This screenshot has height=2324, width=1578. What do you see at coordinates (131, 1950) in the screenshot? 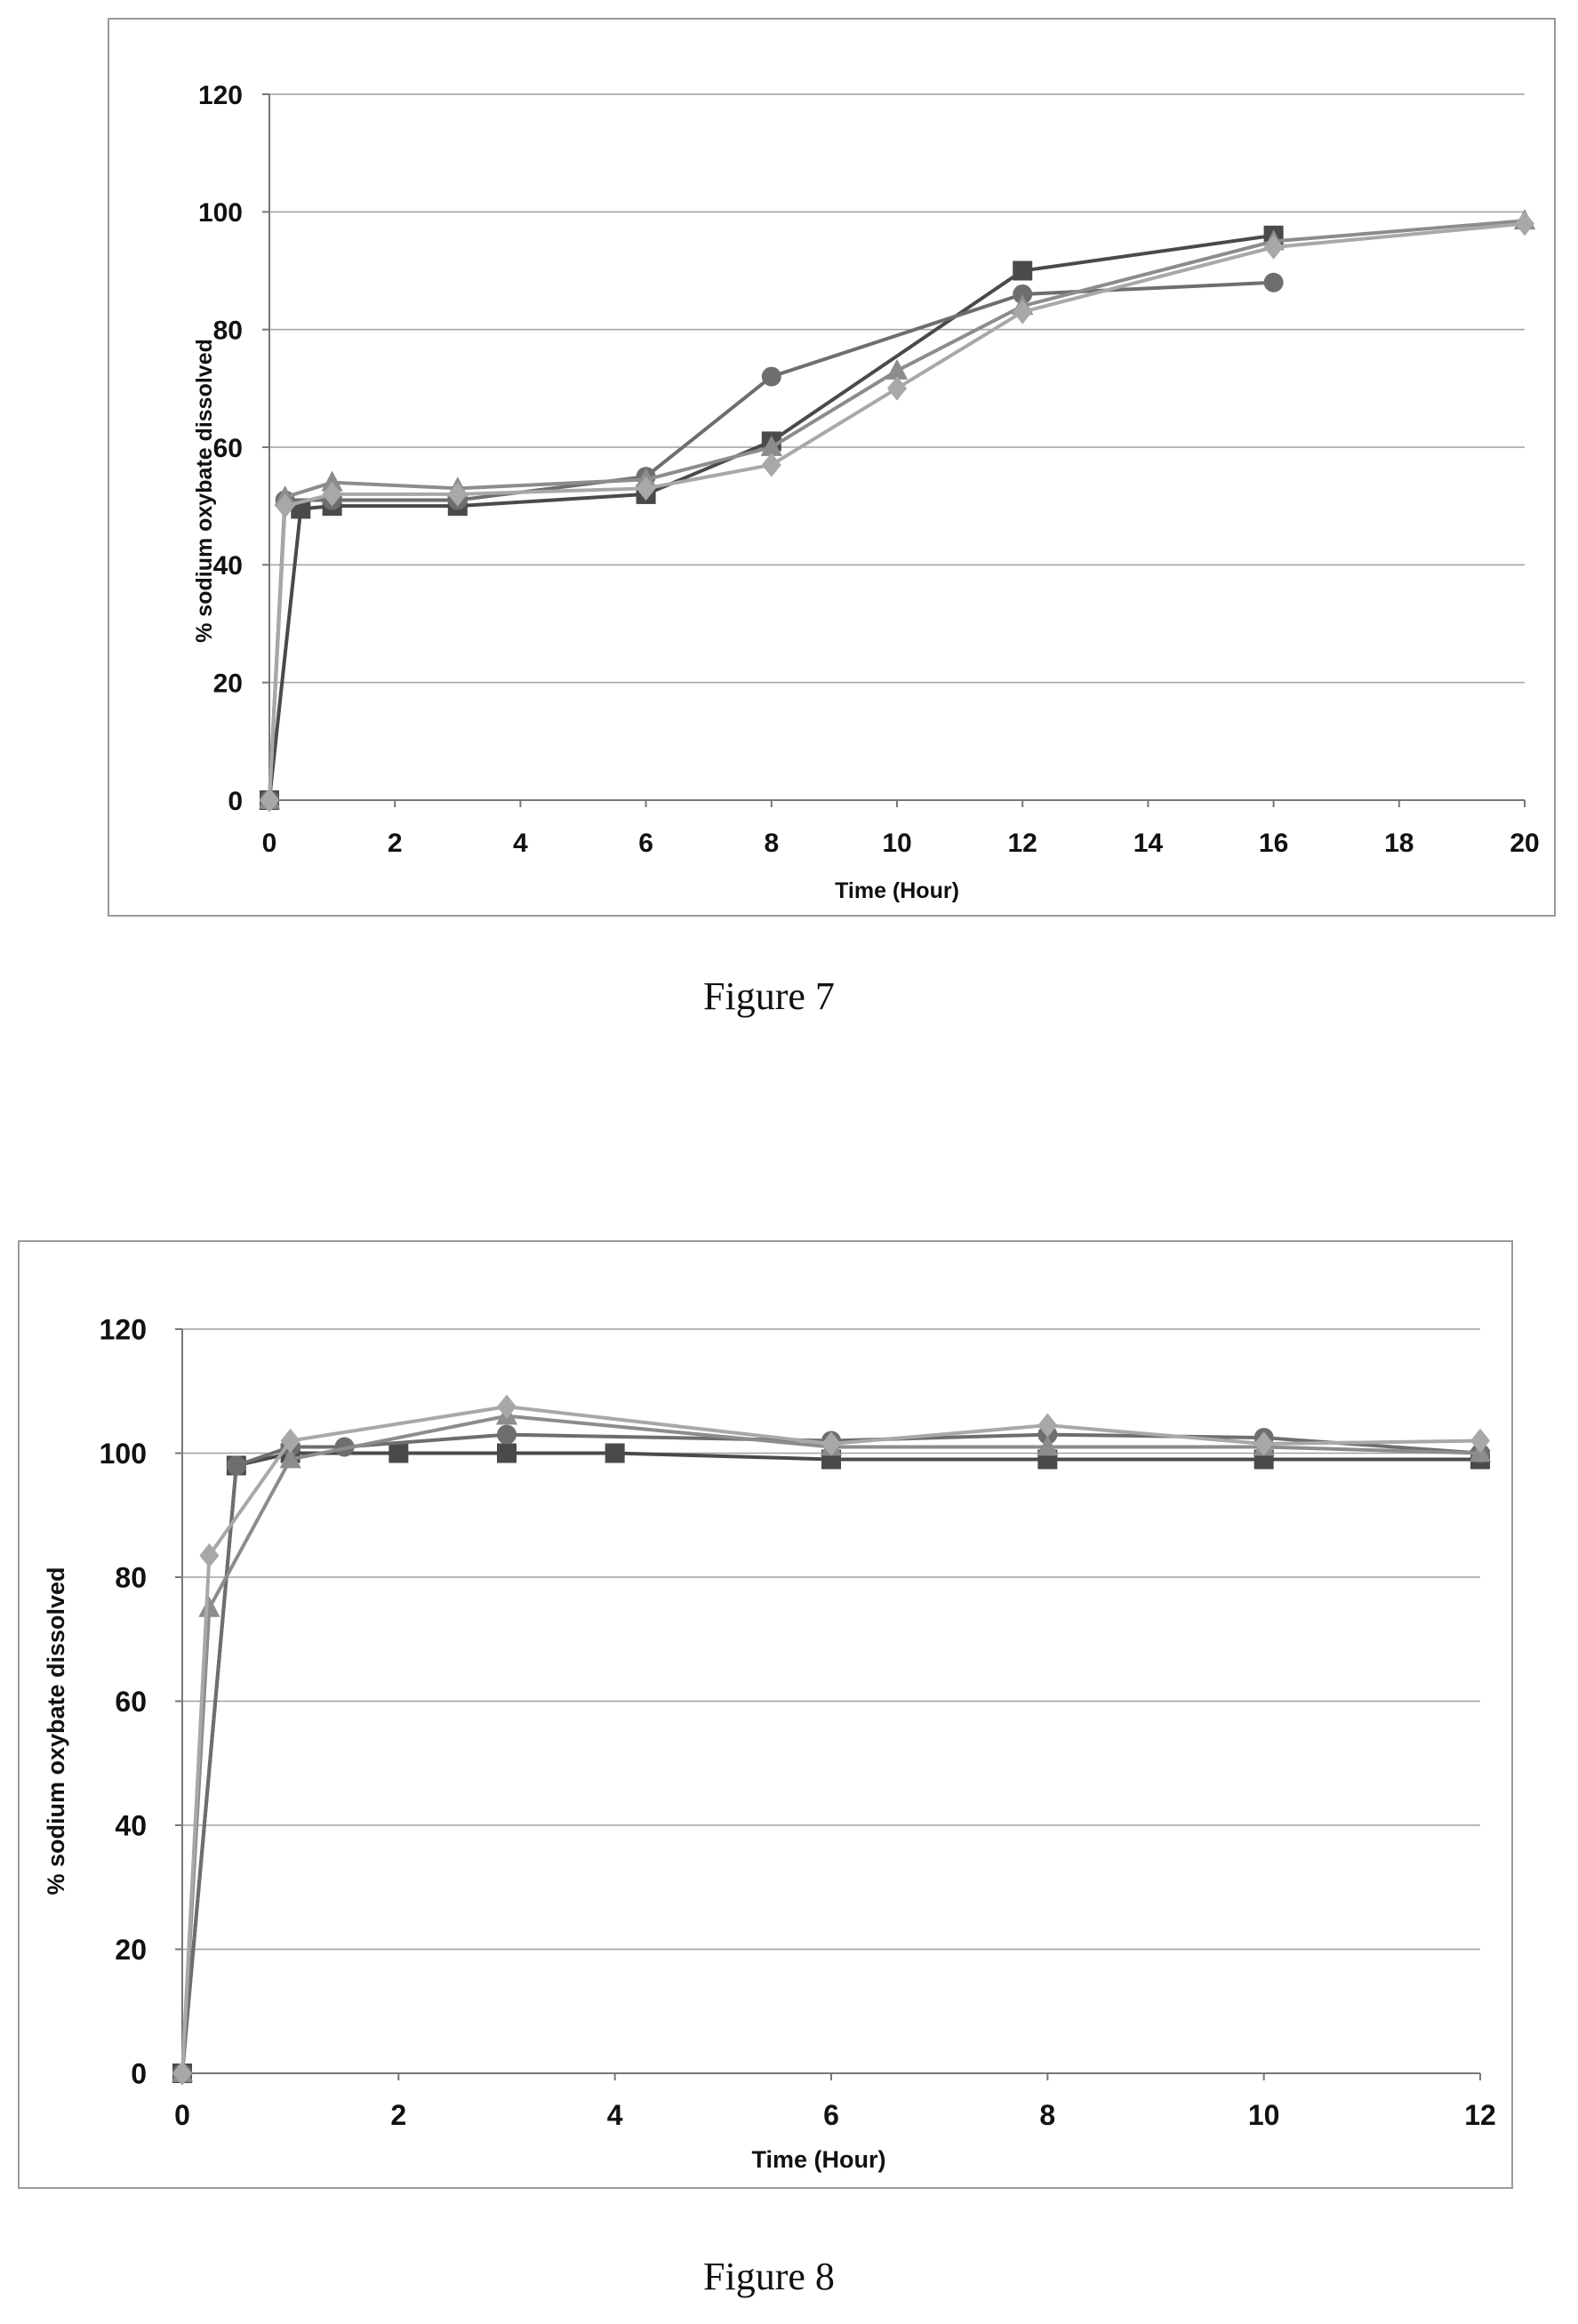
I see `fig8-y-tick-label: 20` at bounding box center [131, 1950].